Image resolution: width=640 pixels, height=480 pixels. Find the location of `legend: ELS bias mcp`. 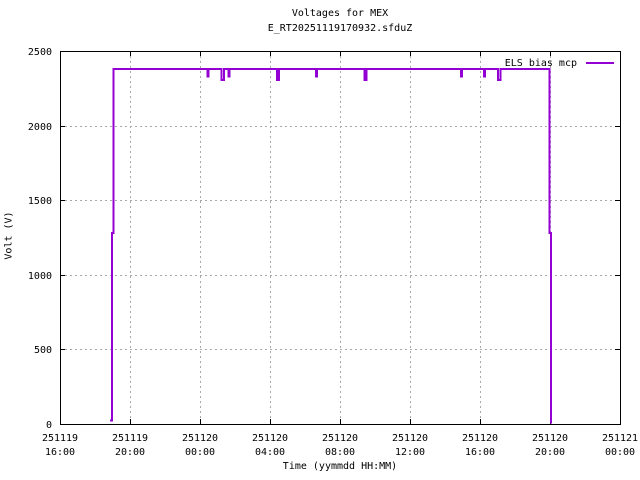

legend: ELS bias mcp is located at coordinates (559, 63).